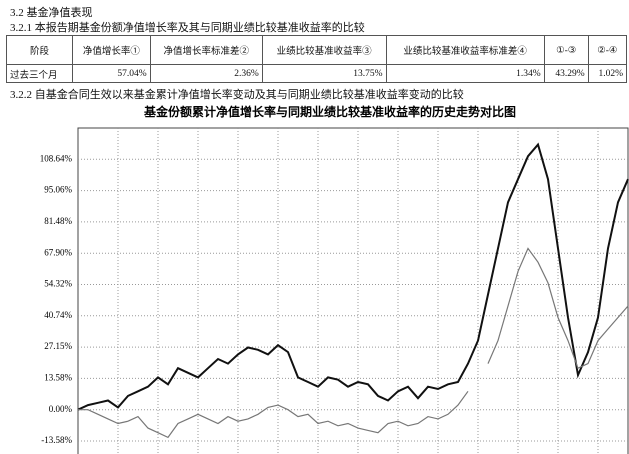 The height and width of the screenshot is (454, 629). What do you see at coordinates (39, 50) in the screenshot?
I see `column-header: 阶段` at bounding box center [39, 50].